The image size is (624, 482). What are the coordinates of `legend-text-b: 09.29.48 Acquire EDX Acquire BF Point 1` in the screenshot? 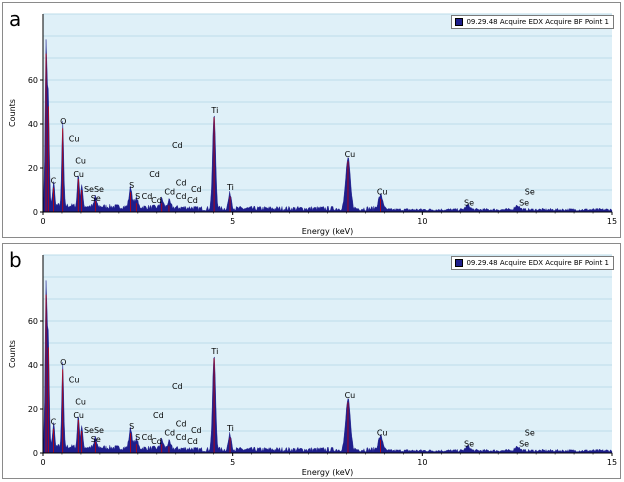 It's located at (537, 263).